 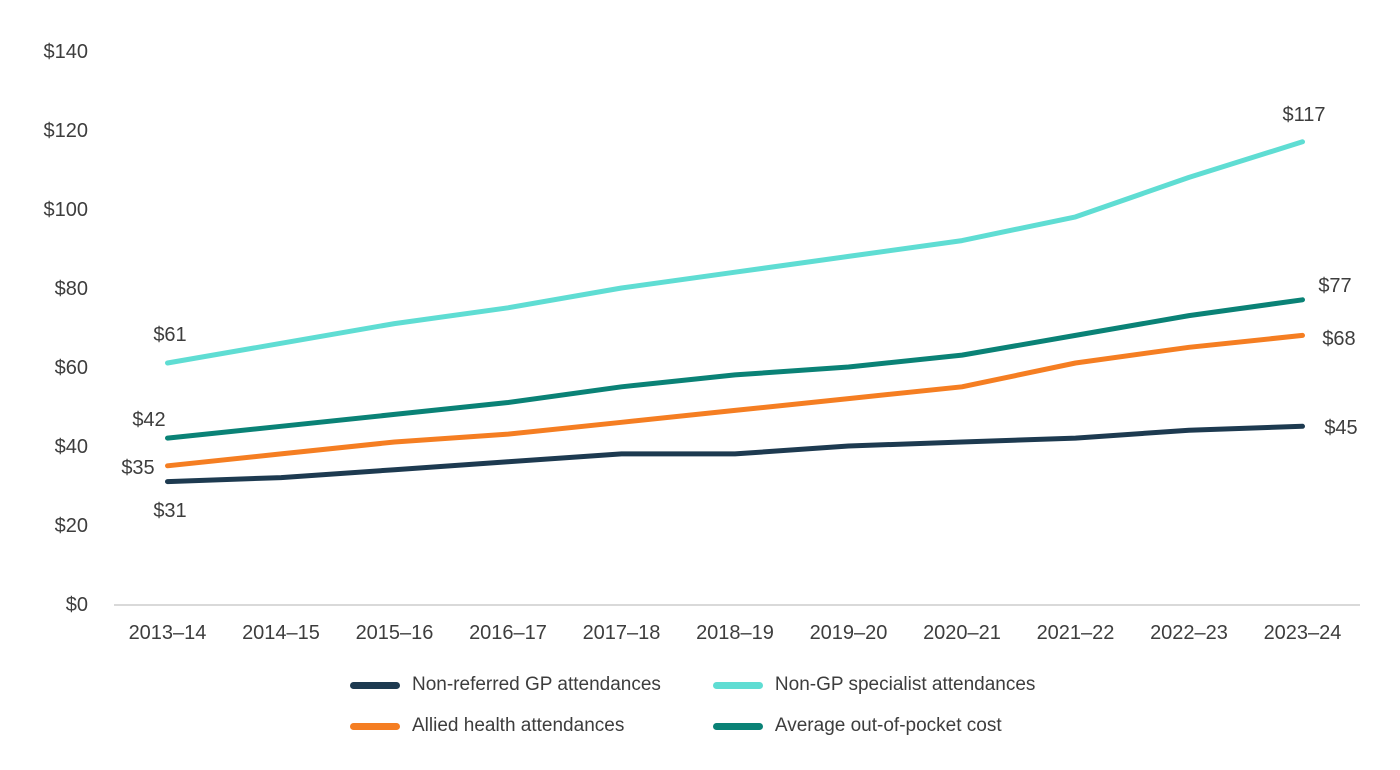 I want to click on y-tick-label: $140, so click(x=66, y=52).